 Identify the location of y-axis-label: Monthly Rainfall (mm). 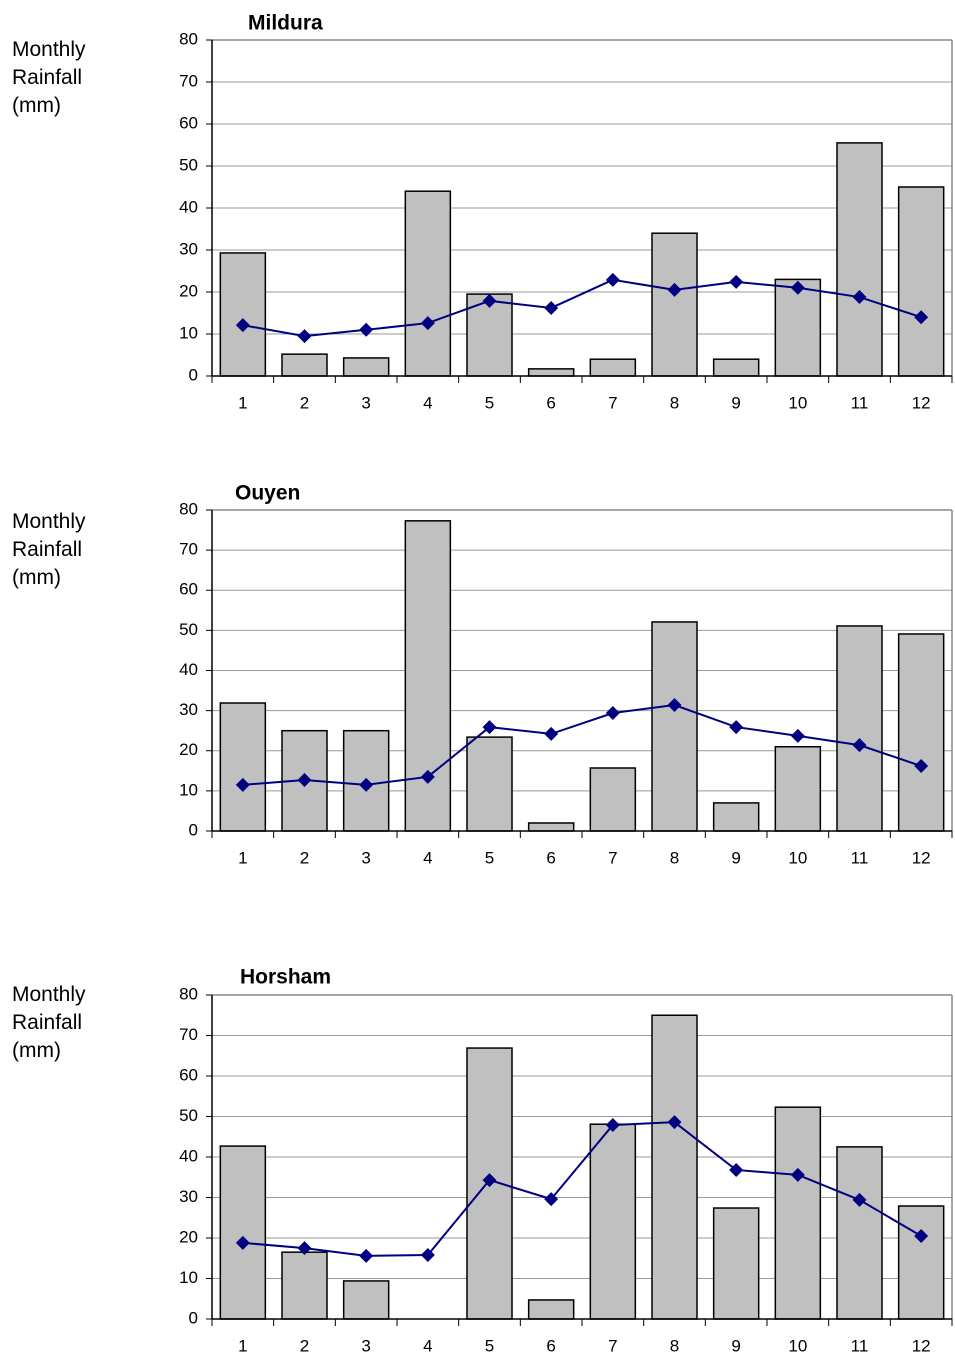
(49, 77).